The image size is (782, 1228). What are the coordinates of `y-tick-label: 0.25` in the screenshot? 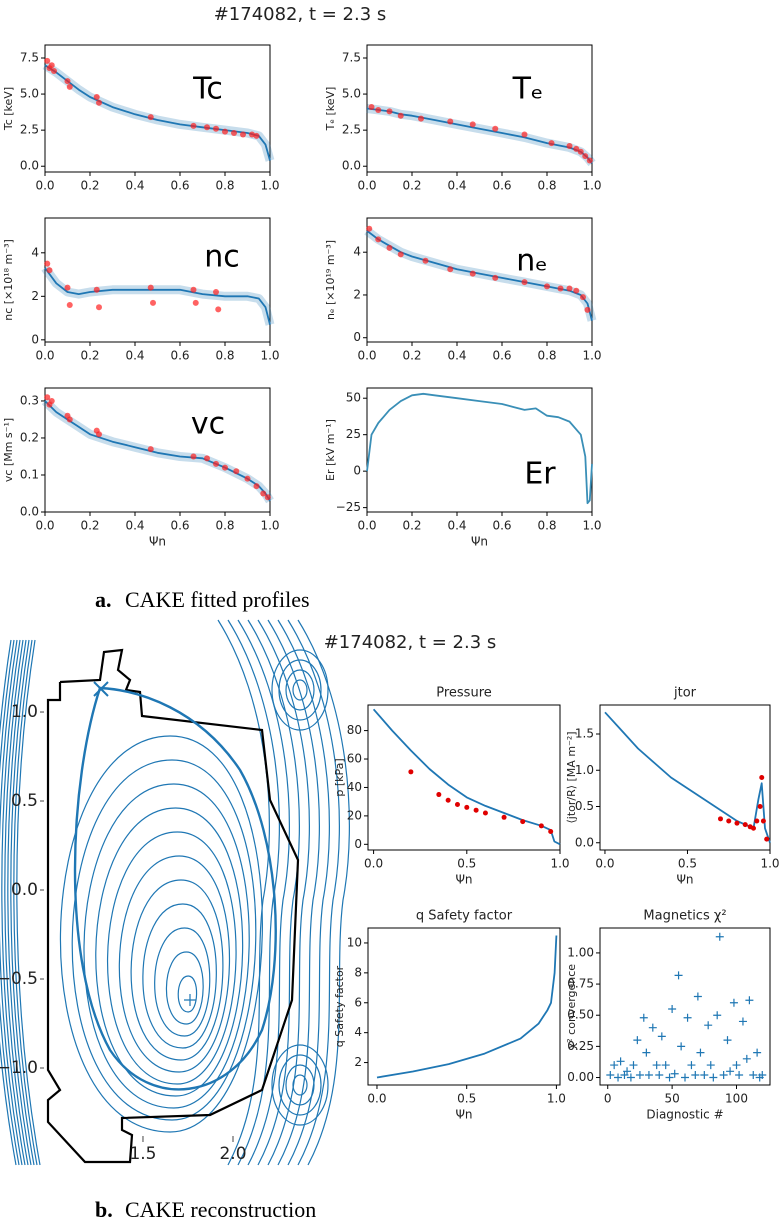 It's located at (580, 1046).